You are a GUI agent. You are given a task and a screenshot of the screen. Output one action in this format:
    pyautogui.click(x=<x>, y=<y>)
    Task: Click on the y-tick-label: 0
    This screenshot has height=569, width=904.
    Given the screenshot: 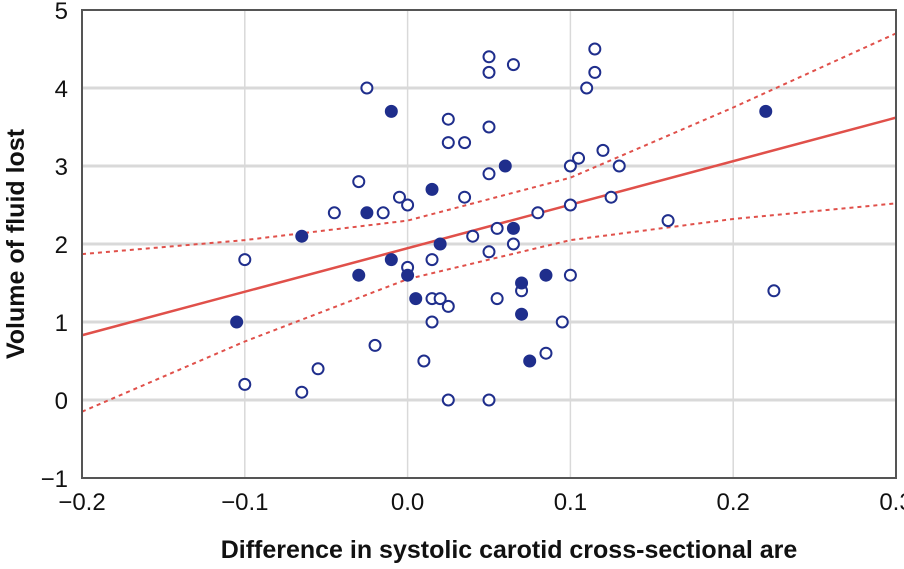 What is the action you would take?
    pyautogui.click(x=61, y=401)
    